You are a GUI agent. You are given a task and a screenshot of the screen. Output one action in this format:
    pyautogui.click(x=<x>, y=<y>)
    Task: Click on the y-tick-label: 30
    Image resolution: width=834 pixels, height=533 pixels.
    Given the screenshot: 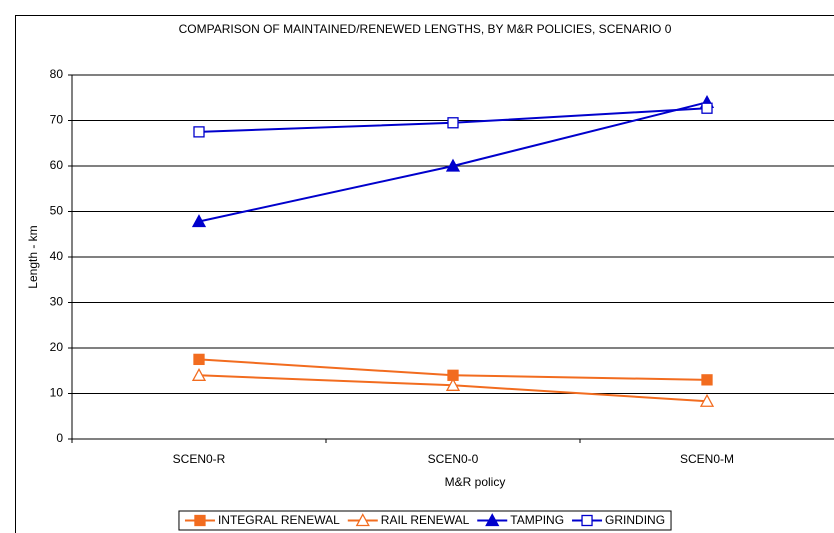 What is the action you would take?
    pyautogui.click(x=57, y=302)
    